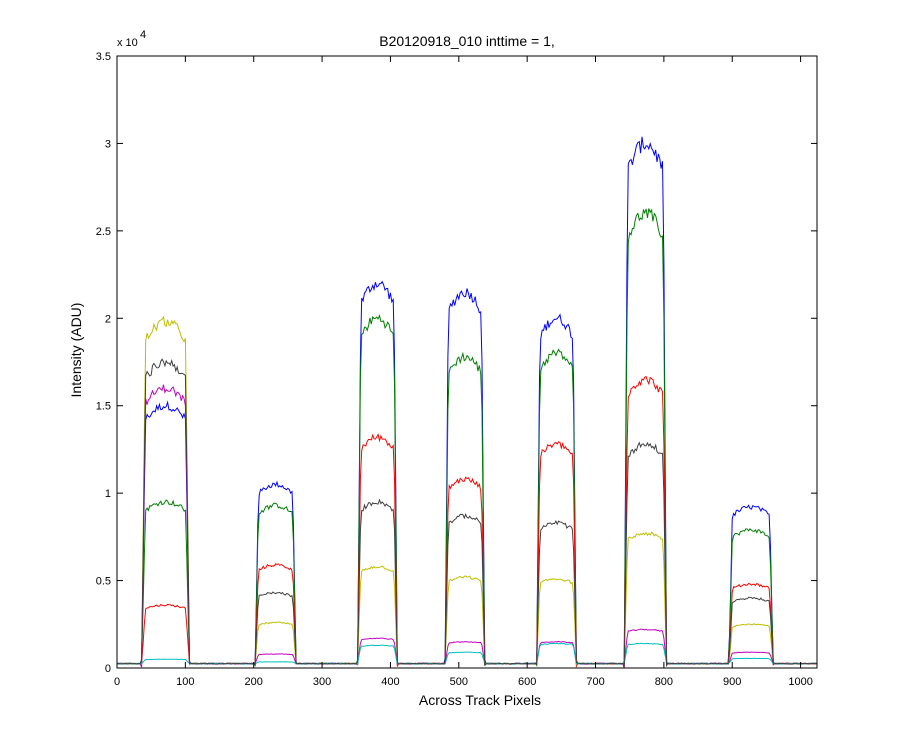 The image size is (900, 750). Describe the element at coordinates (117, 682) in the screenshot. I see `x-tick-label: 0` at that location.